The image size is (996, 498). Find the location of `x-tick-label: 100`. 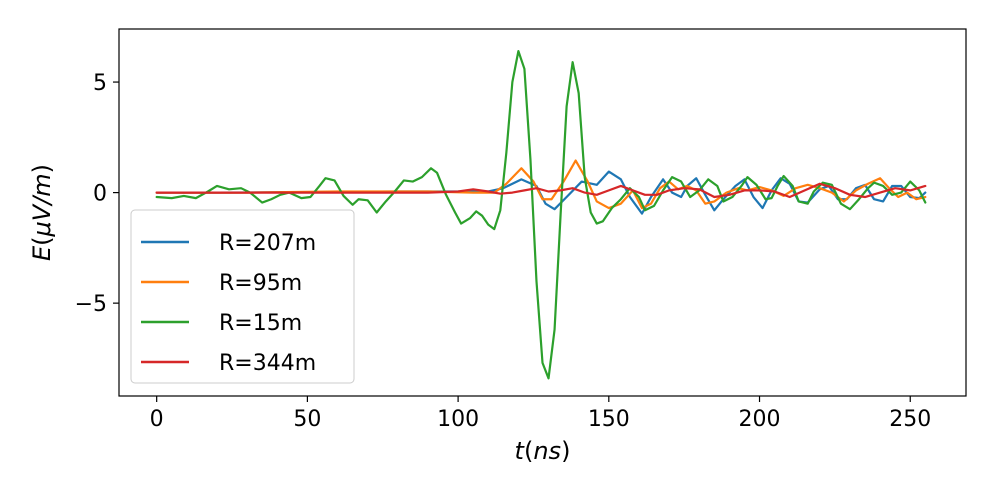

x-tick-label: 100 is located at coordinates (458, 419).